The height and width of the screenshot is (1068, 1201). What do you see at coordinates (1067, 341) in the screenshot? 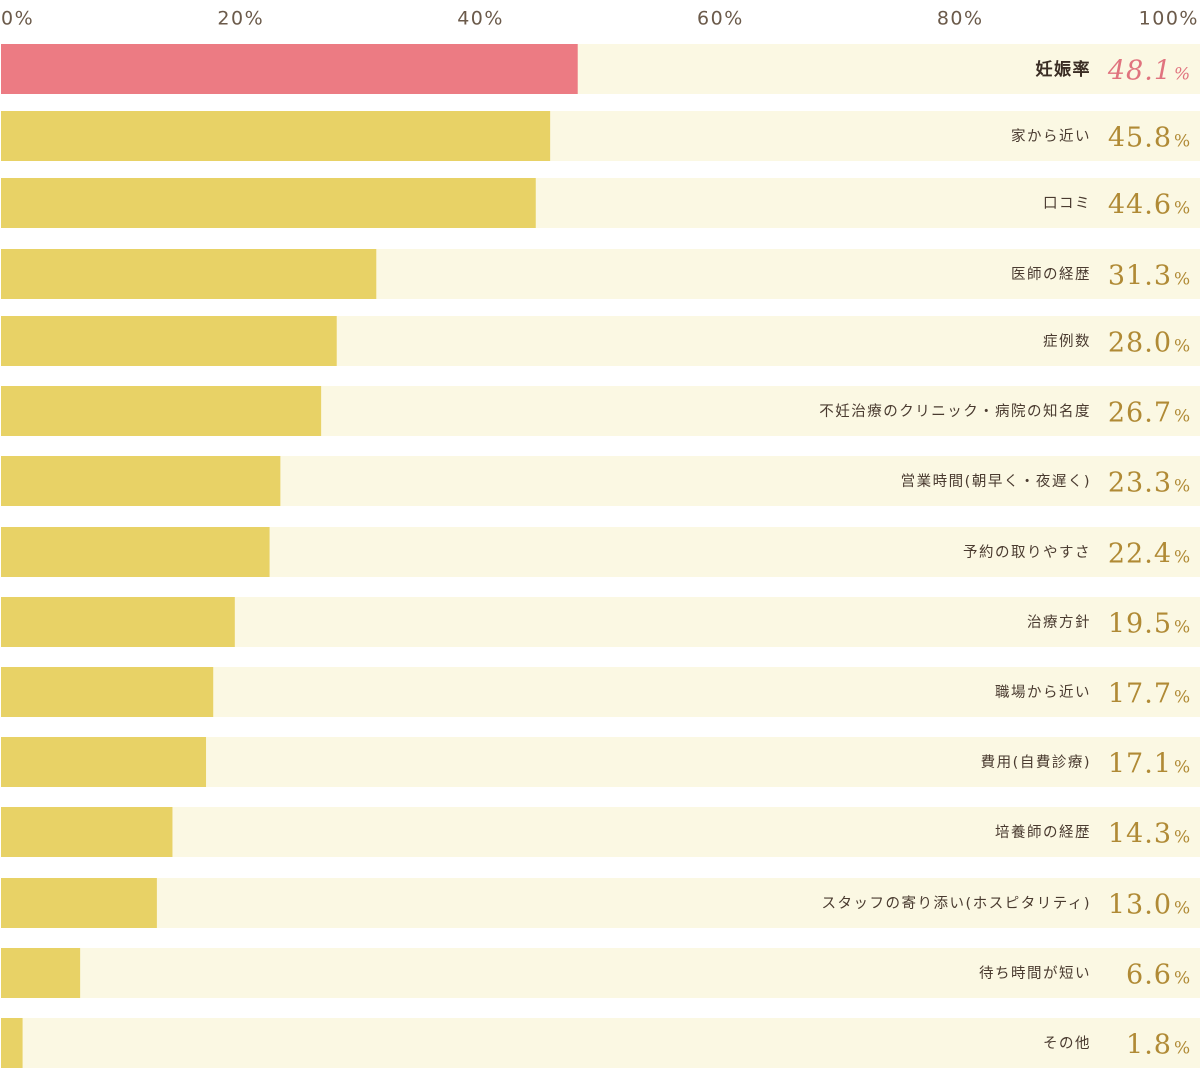
I see `category-label: 症例数` at bounding box center [1067, 341].